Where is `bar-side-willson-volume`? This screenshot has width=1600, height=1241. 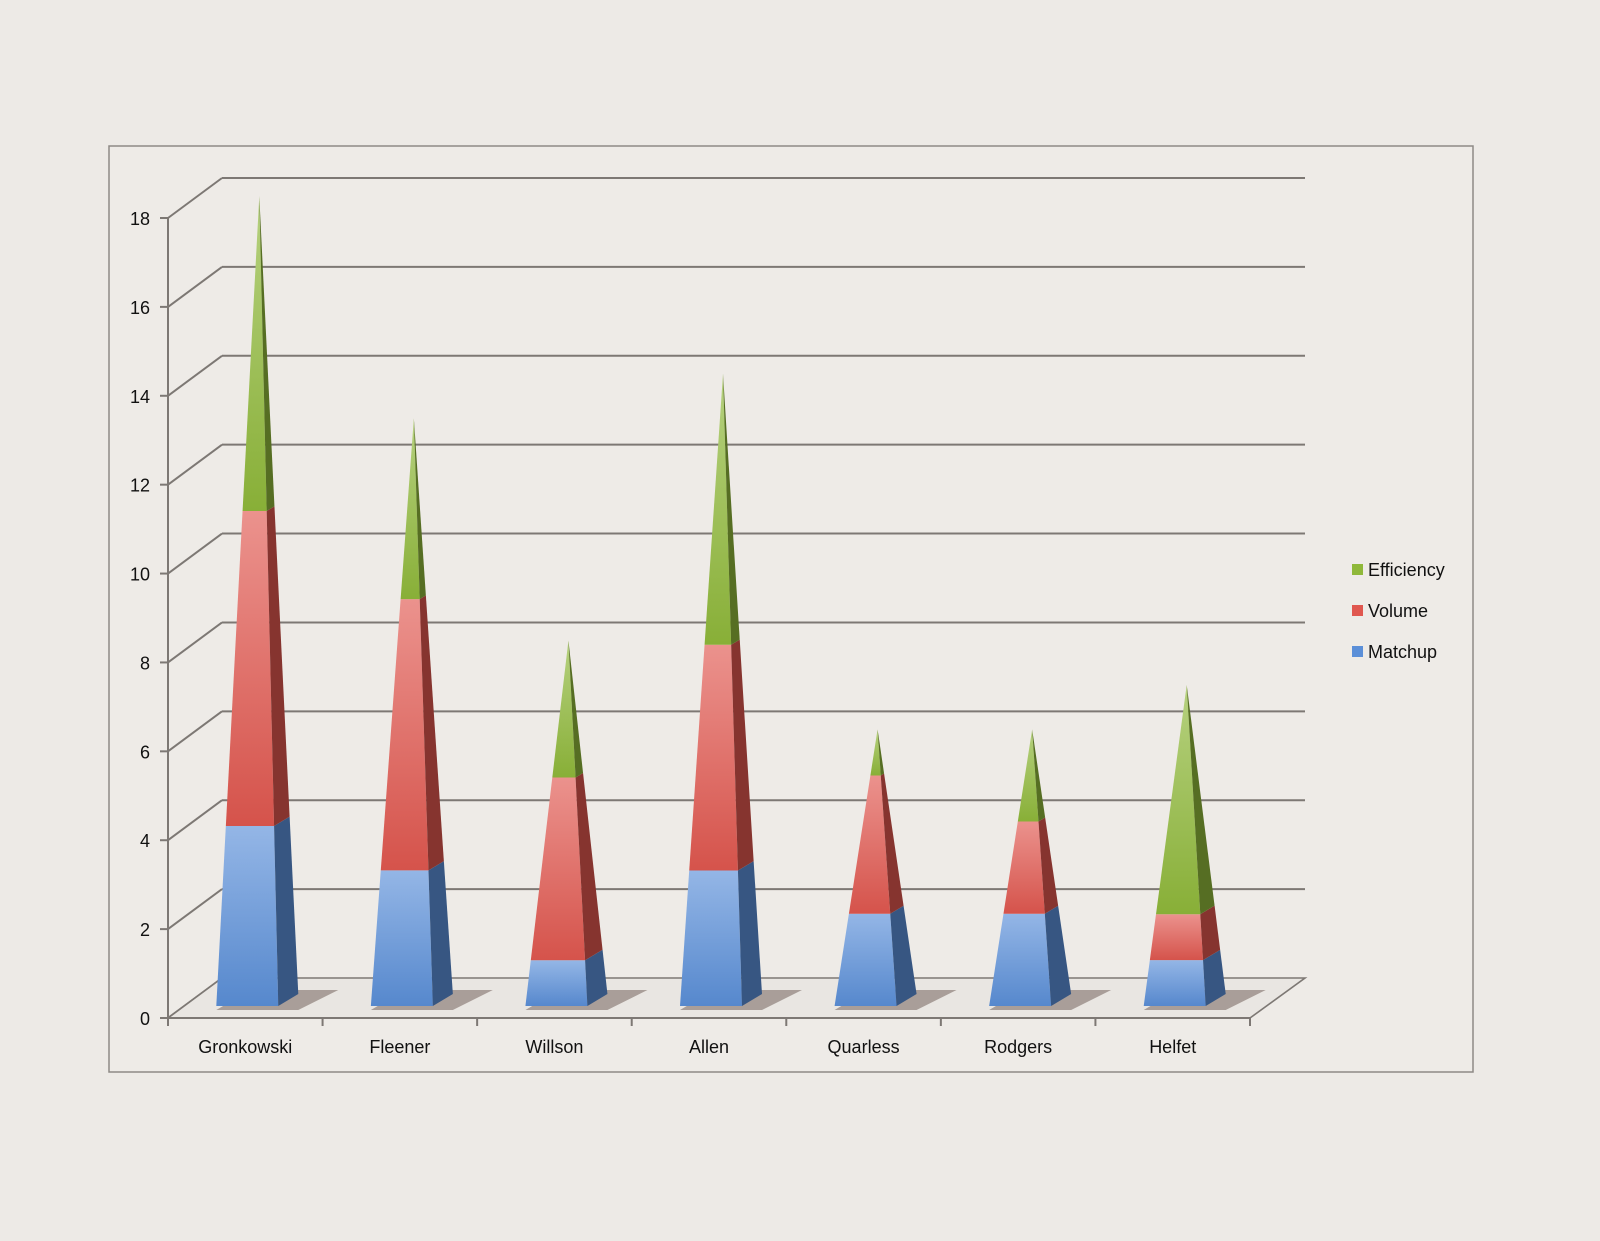 bar-side-willson-volume is located at coordinates (589, 867).